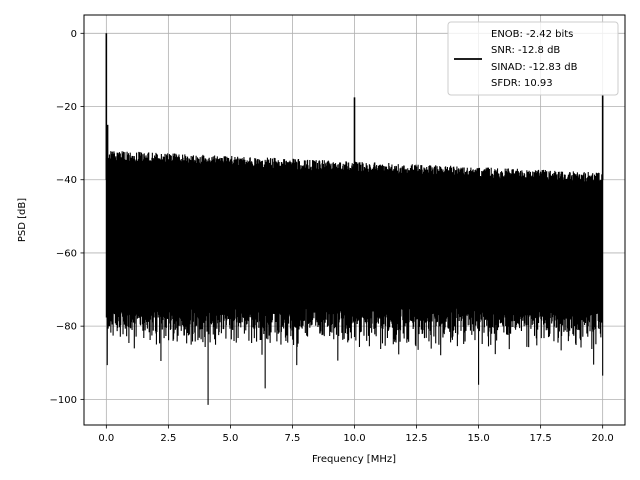 This screenshot has height=480, width=640. Describe the element at coordinates (230, 438) in the screenshot. I see `x-tick-label: 5.0` at that location.